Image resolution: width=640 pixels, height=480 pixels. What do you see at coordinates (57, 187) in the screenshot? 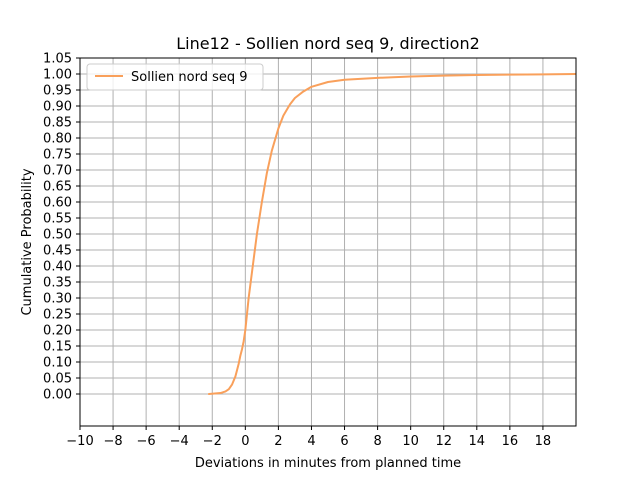
I see `y-tick-label: 0.65` at bounding box center [57, 187].